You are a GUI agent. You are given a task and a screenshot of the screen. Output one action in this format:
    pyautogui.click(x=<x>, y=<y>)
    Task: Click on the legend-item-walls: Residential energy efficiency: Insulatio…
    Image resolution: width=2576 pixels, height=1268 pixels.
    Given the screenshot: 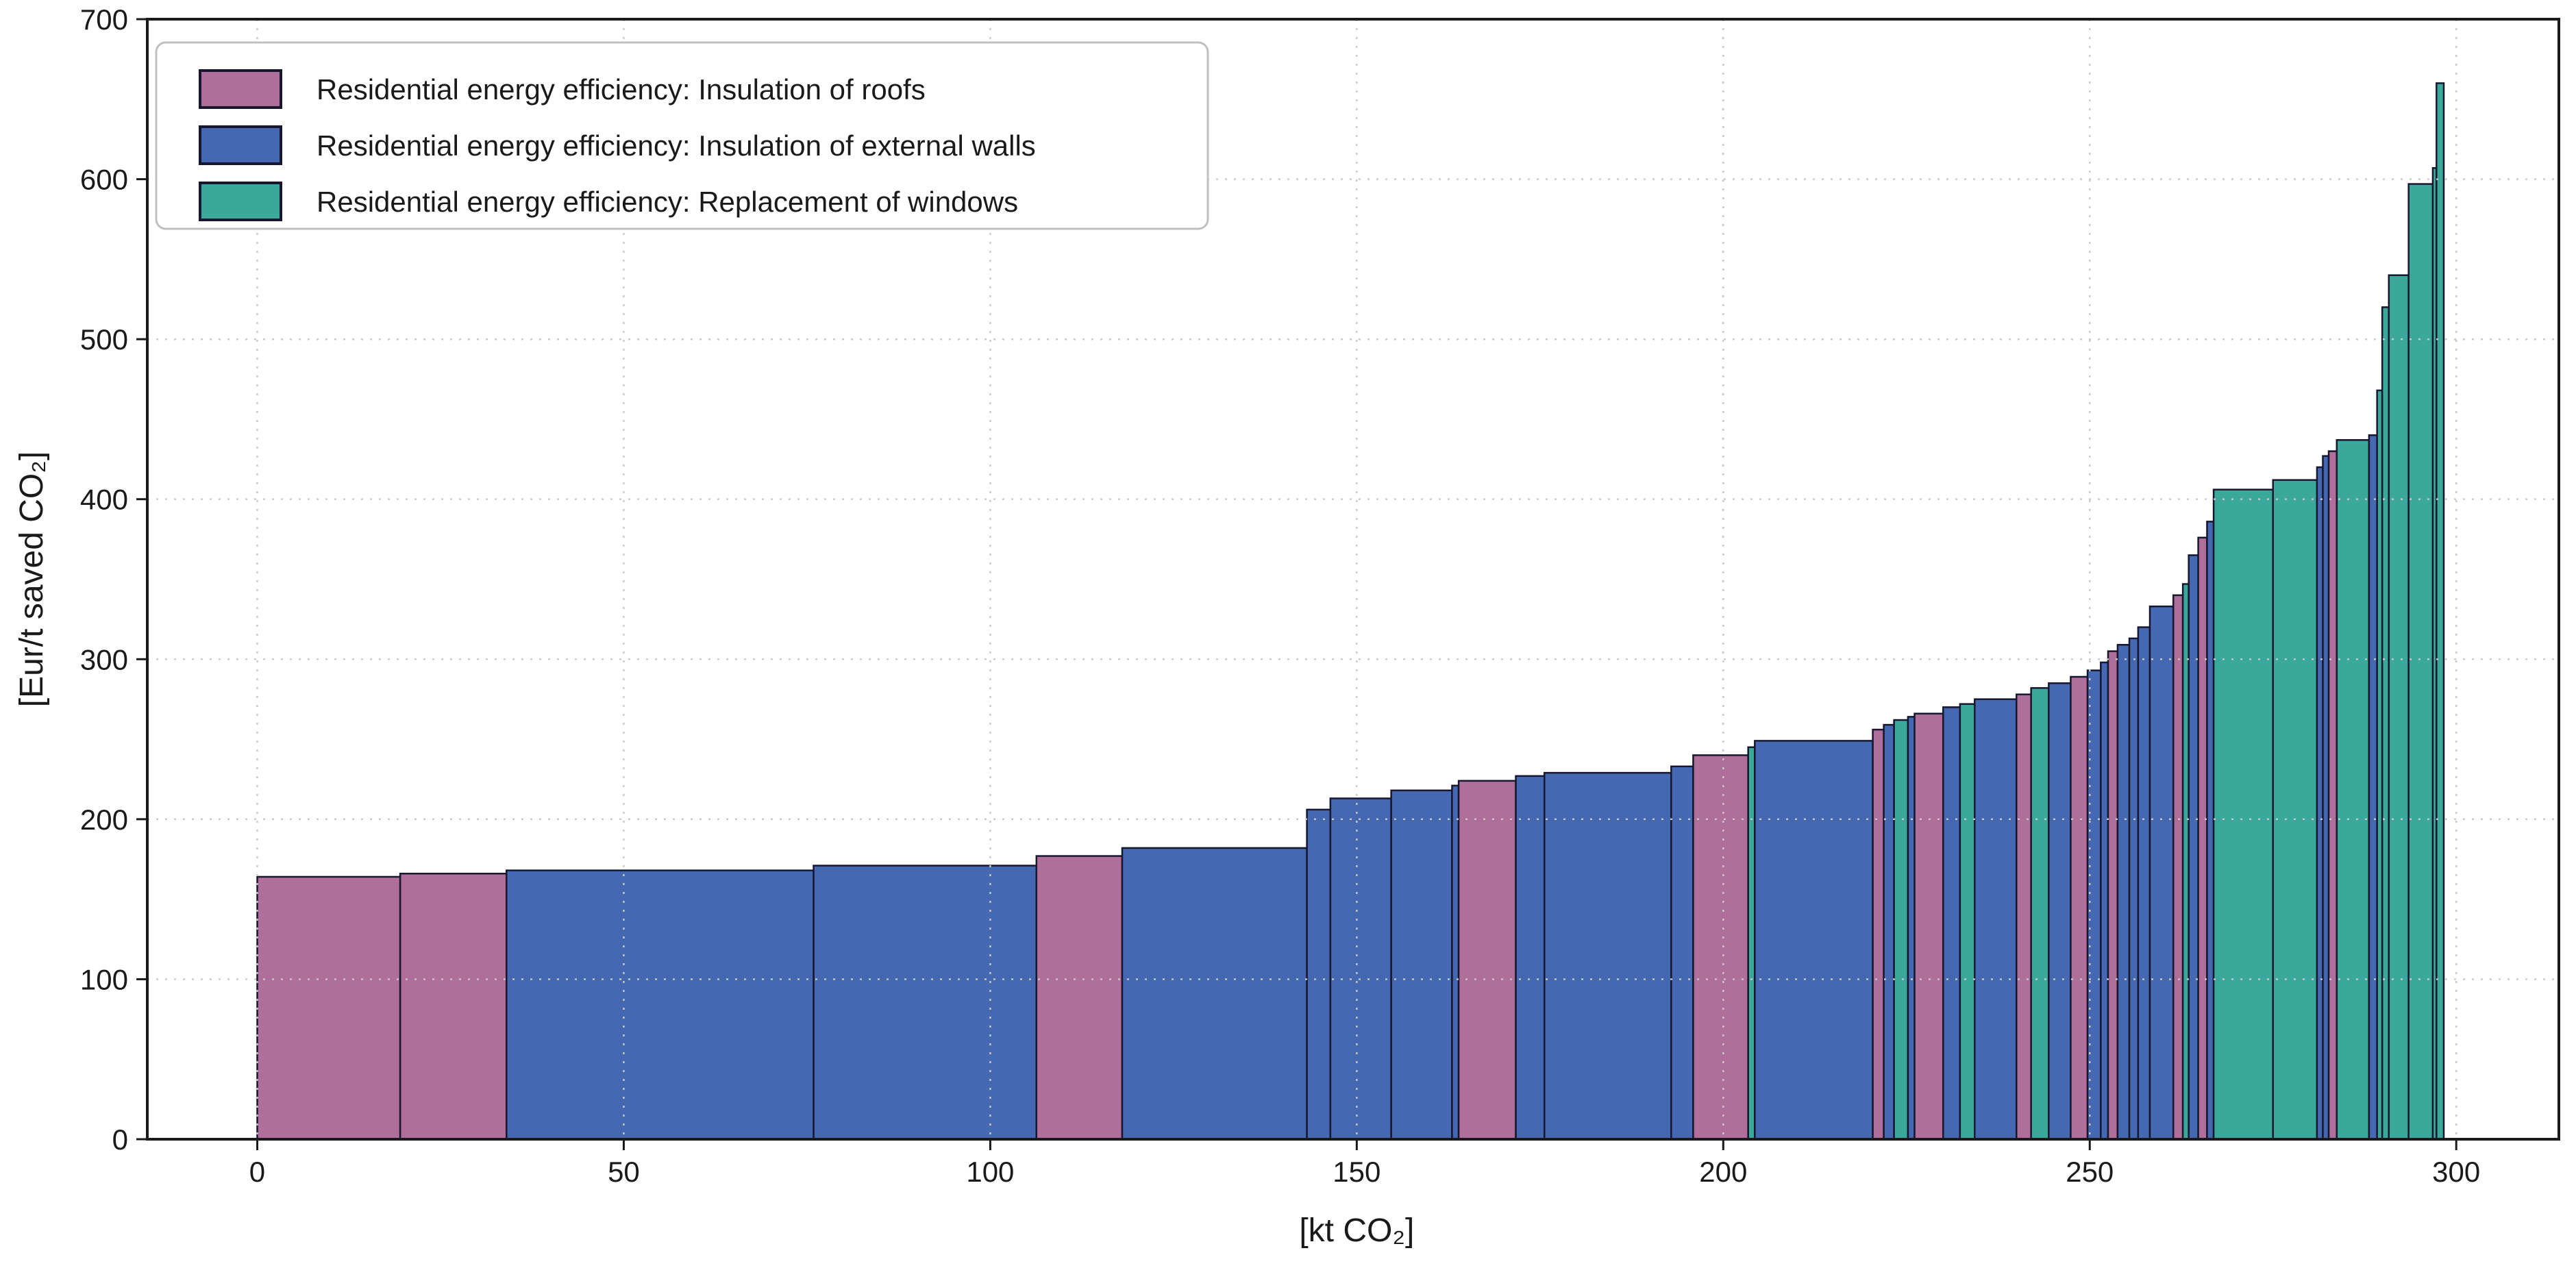 What is the action you would take?
    pyautogui.click(x=617, y=145)
    